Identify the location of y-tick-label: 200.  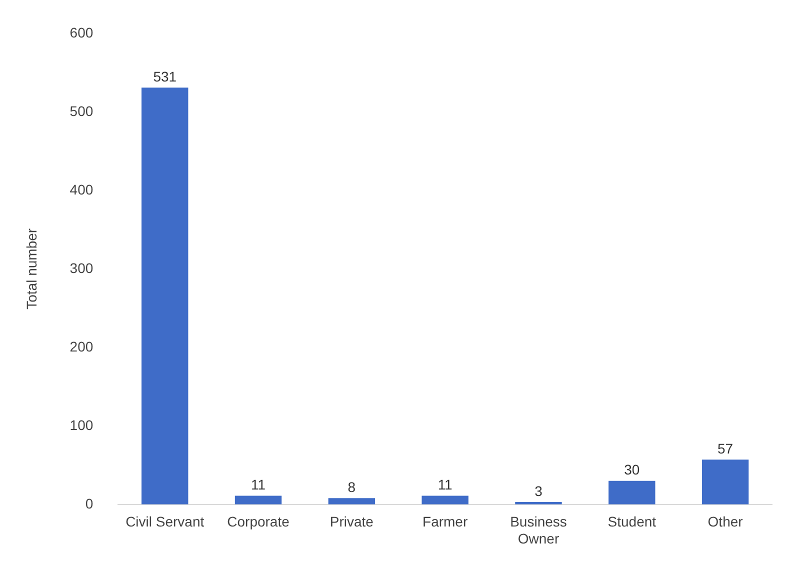
(82, 346).